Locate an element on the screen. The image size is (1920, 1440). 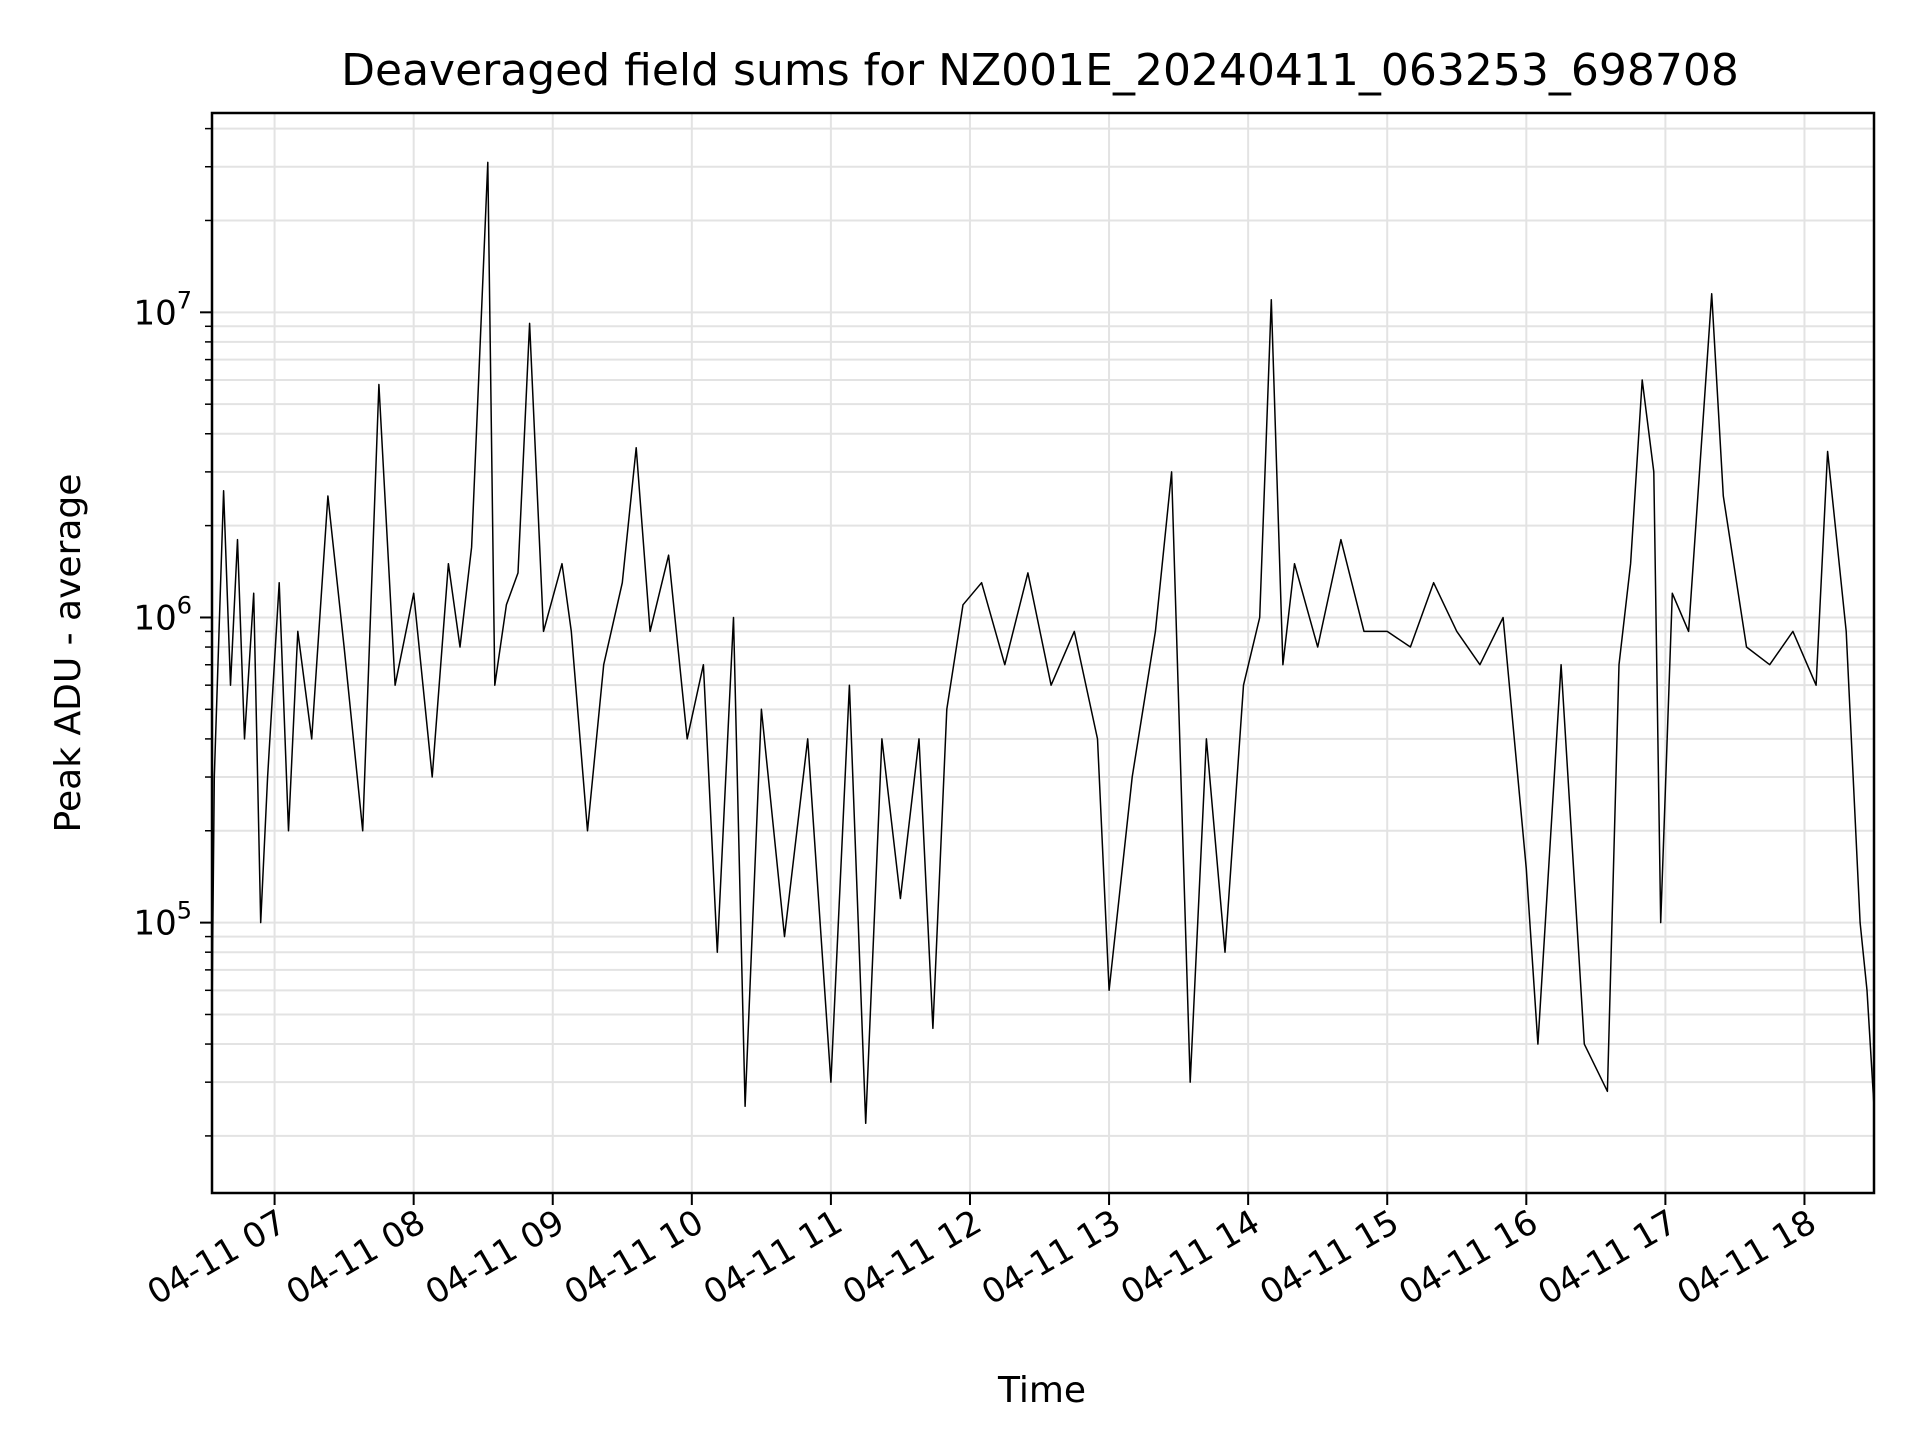
y-tick-label: 10⁶ is located at coordinates (162, 614).